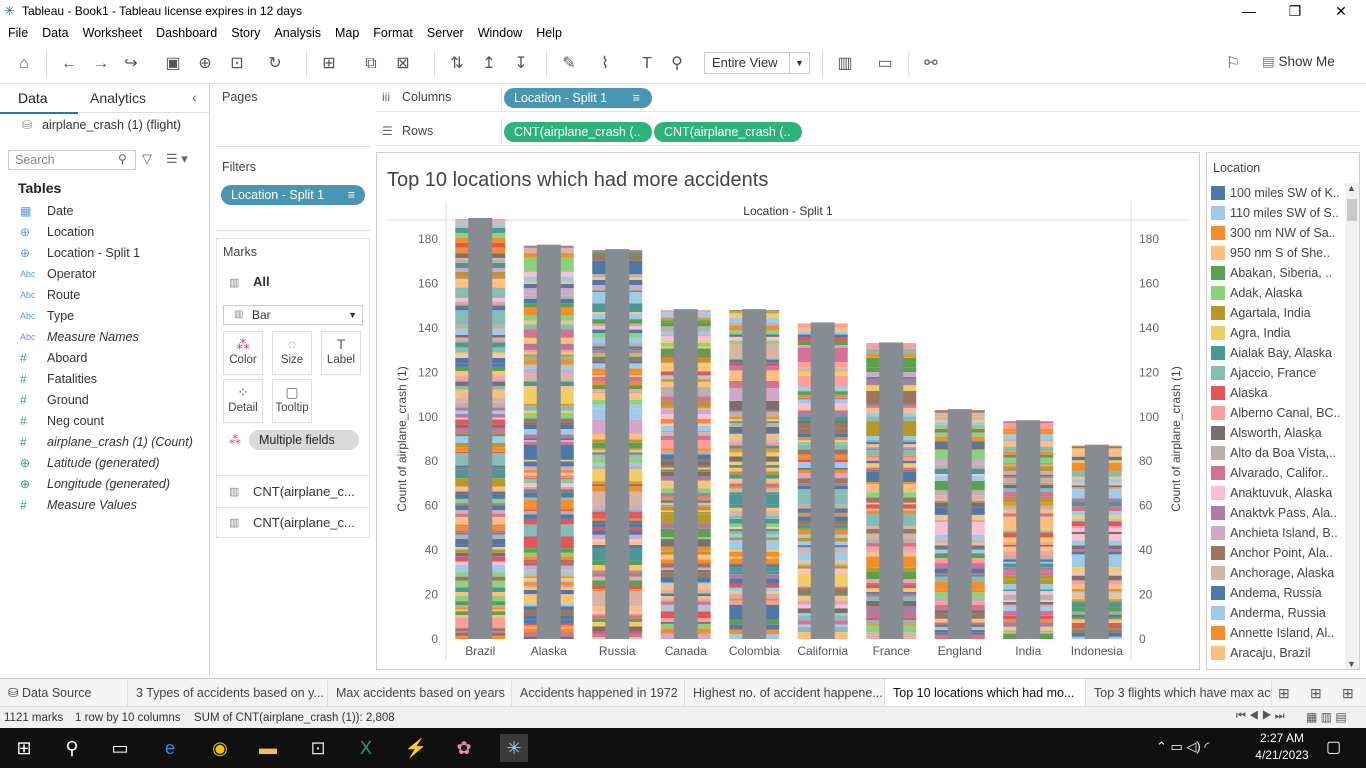 The height and width of the screenshot is (768, 1366). I want to click on redo-icon: →, so click(101, 63).